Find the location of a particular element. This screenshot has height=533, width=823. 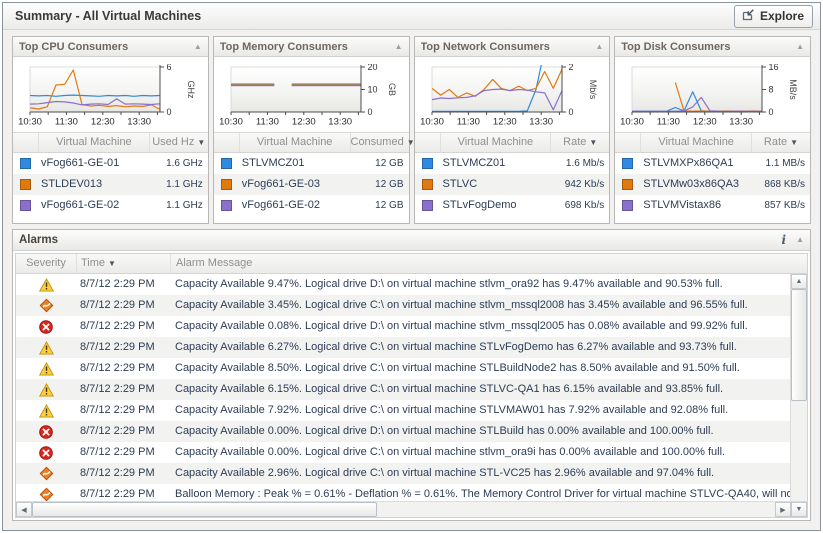

column-header-time: Time ▼ is located at coordinates (124, 263).